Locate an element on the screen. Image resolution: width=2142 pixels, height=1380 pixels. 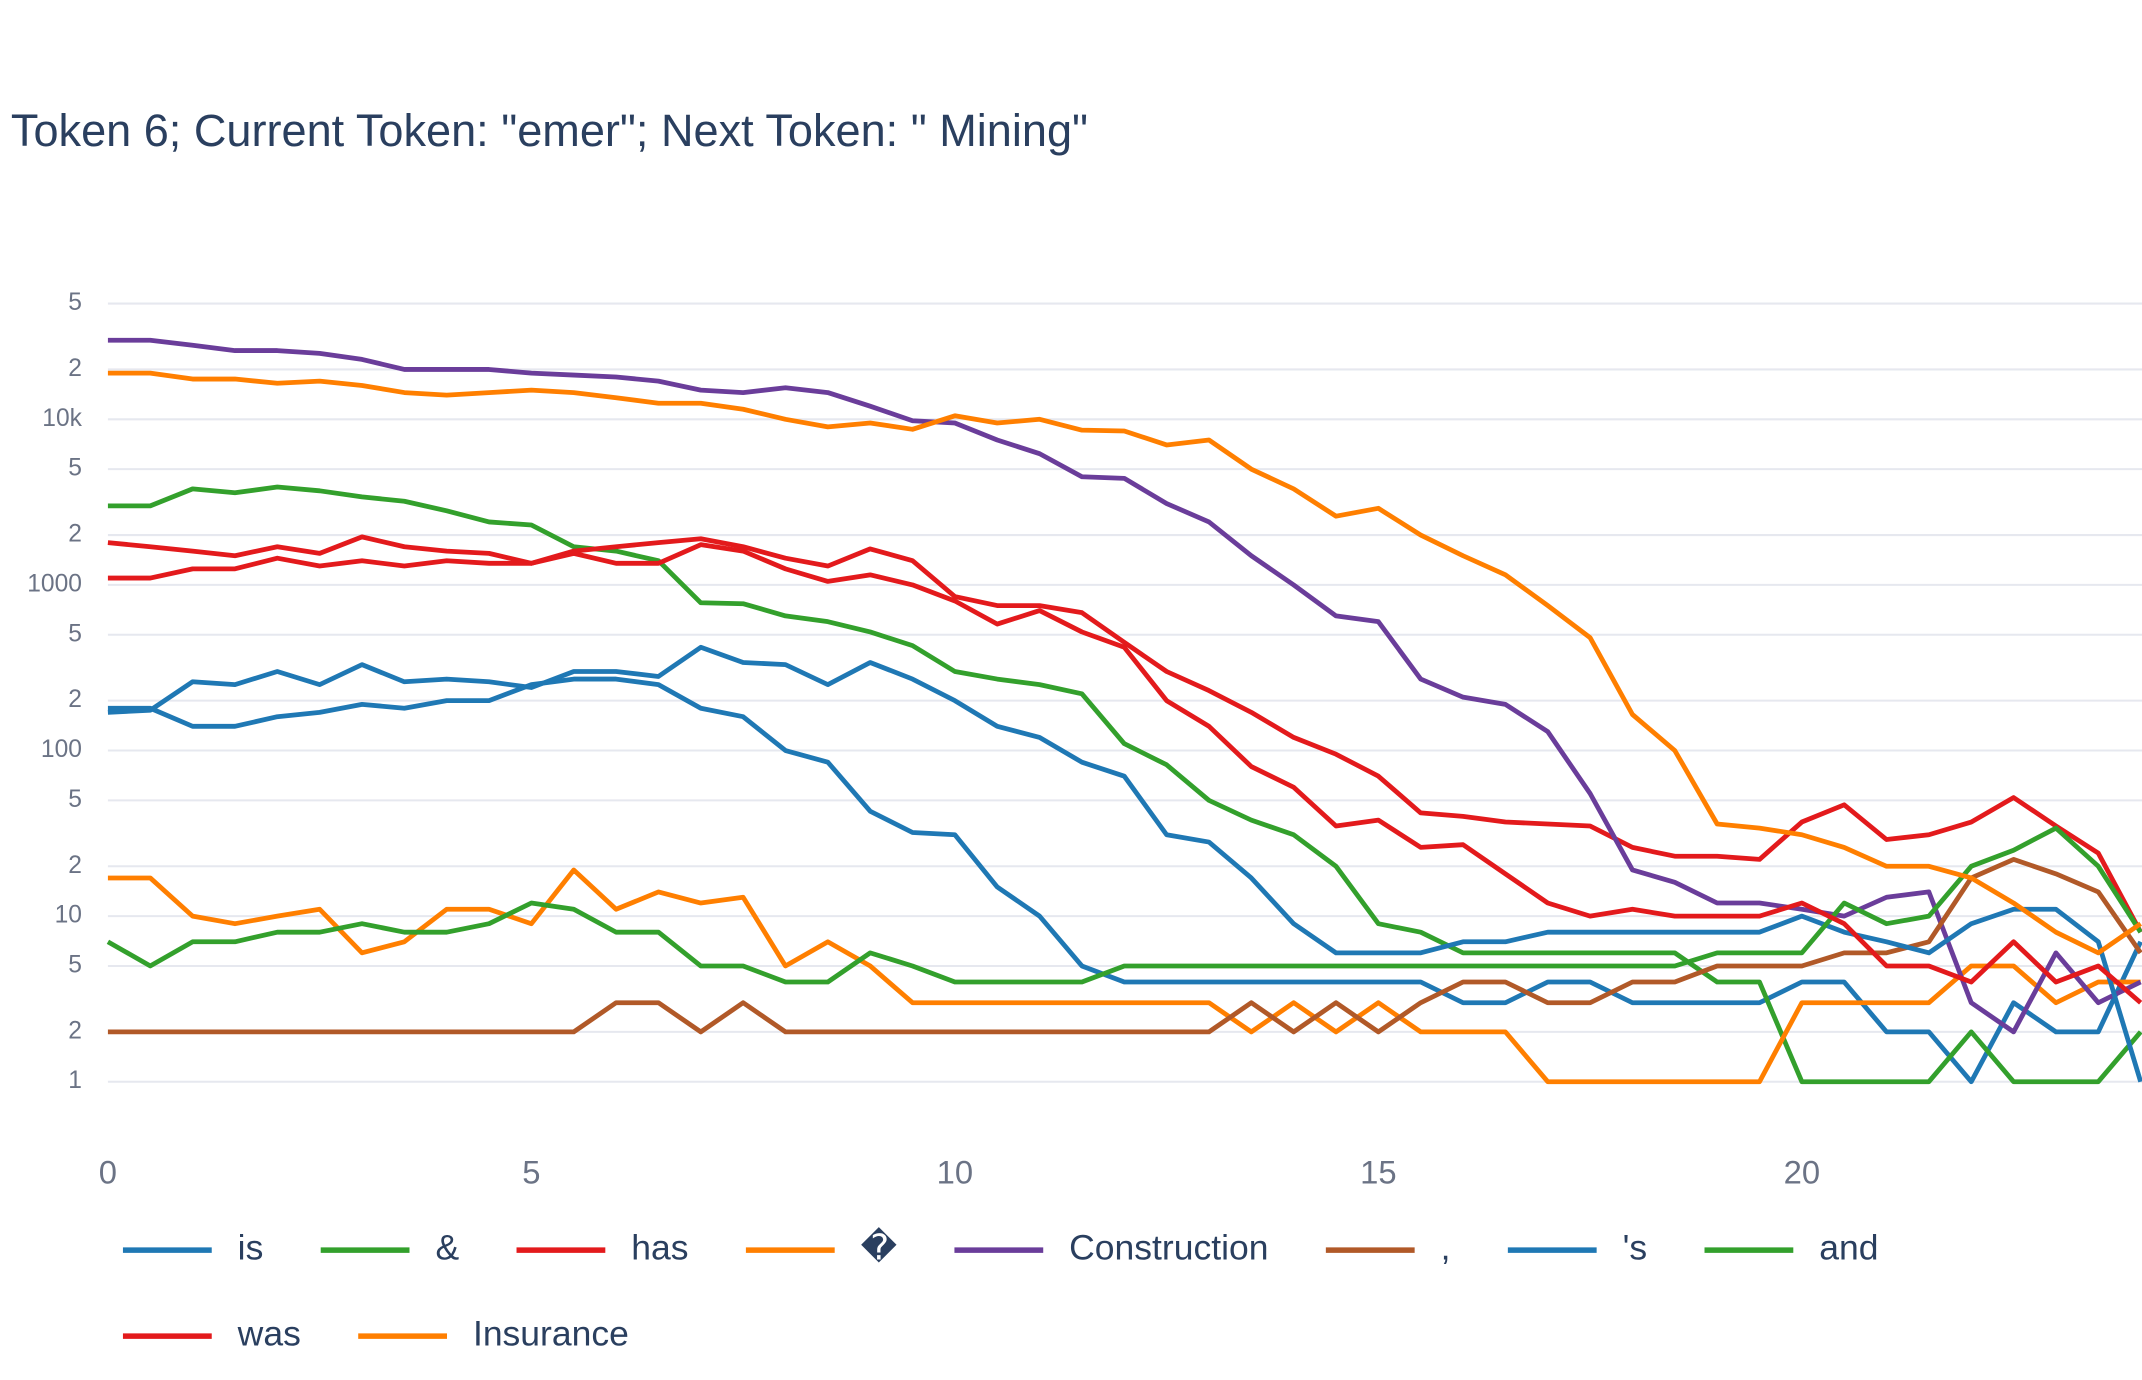
legend-item: Insurance is located at coordinates (493, 1334).